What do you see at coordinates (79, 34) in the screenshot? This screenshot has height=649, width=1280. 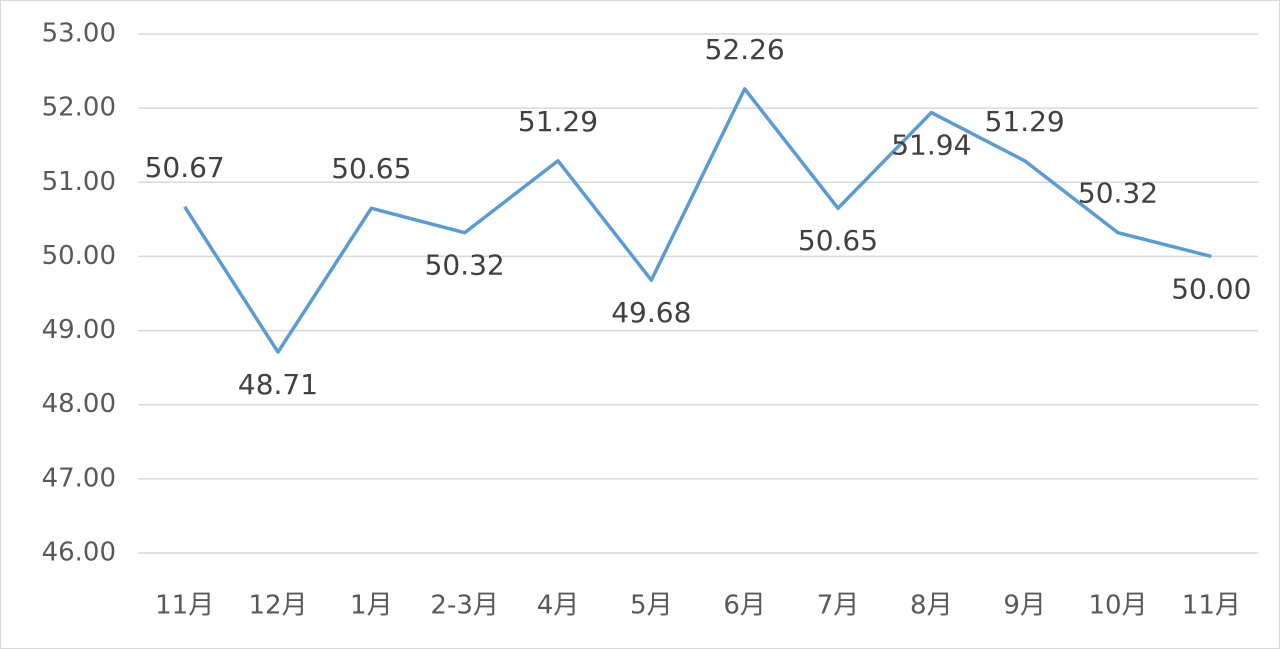 I see `y-tick-label: 53.00` at bounding box center [79, 34].